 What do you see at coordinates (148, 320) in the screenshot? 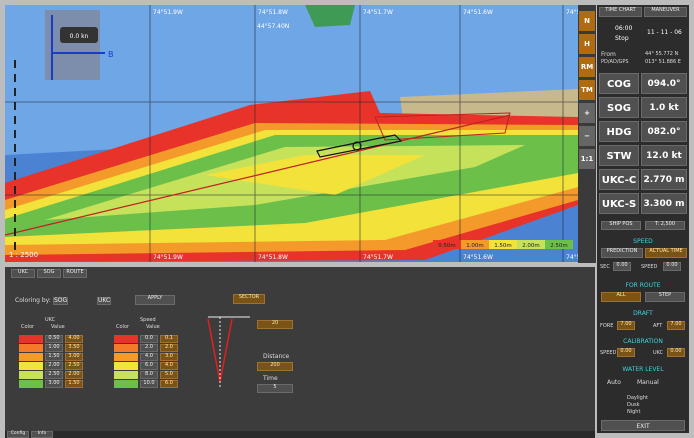
I see `table-title: Speed` at bounding box center [148, 320].